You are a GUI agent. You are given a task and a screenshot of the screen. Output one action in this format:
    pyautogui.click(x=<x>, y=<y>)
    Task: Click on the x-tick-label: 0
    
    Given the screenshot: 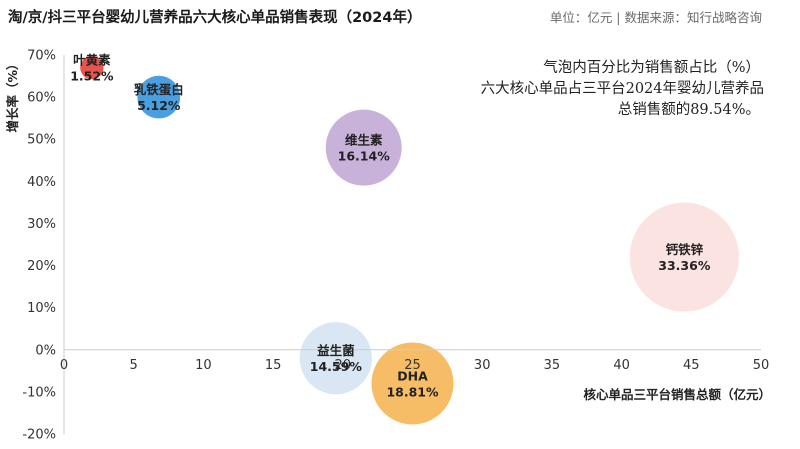 What is the action you would take?
    pyautogui.click(x=64, y=365)
    